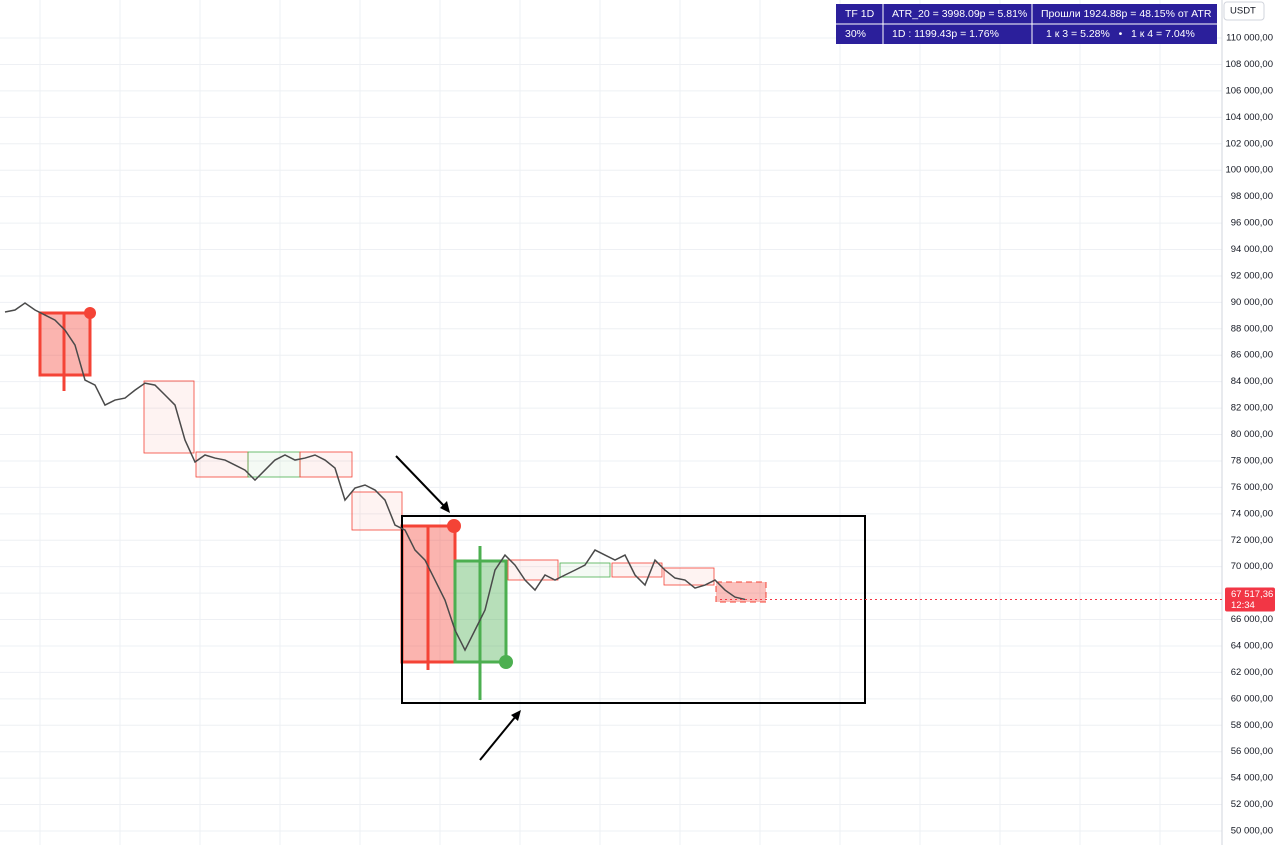 This screenshot has height=845, width=1280. Describe the element at coordinates (855, 34) in the screenshot. I see `table-cell: 30%` at that location.